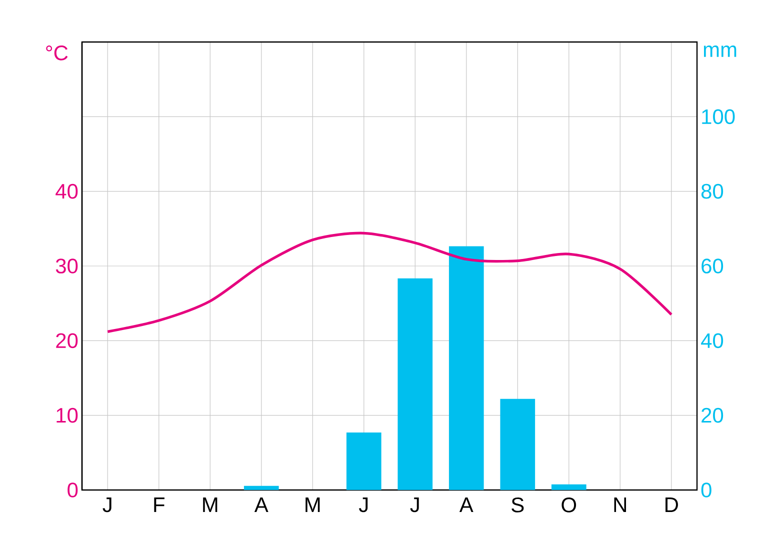 Image resolution: width=781 pixels, height=557 pixels. What do you see at coordinates (67, 266) in the screenshot?
I see `y-tick-label: 30` at bounding box center [67, 266].